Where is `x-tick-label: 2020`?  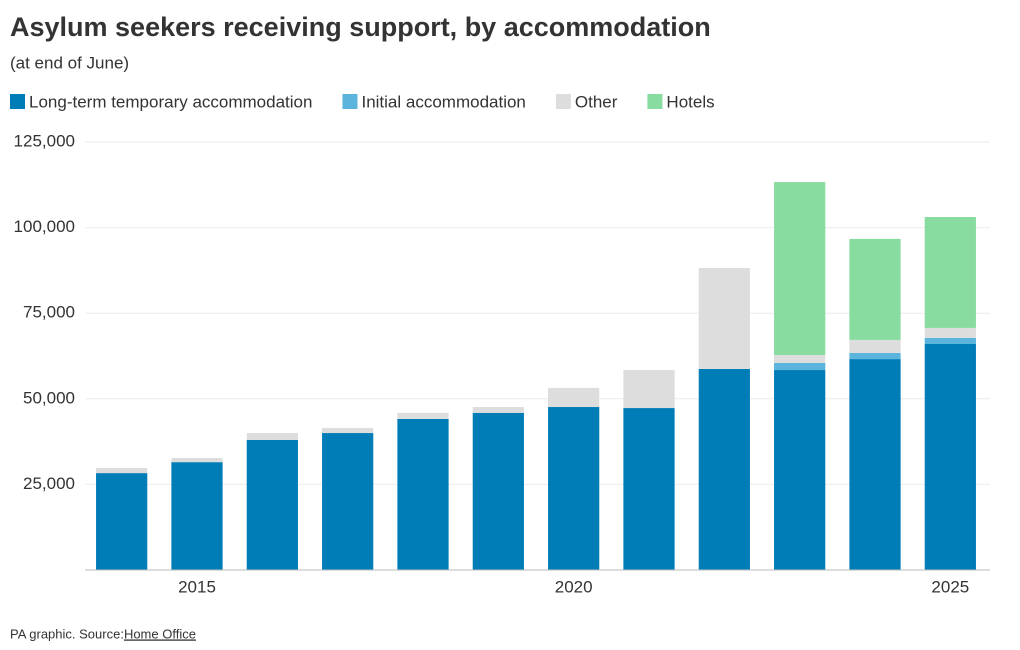 x-tick-label: 2020 is located at coordinates (574, 586).